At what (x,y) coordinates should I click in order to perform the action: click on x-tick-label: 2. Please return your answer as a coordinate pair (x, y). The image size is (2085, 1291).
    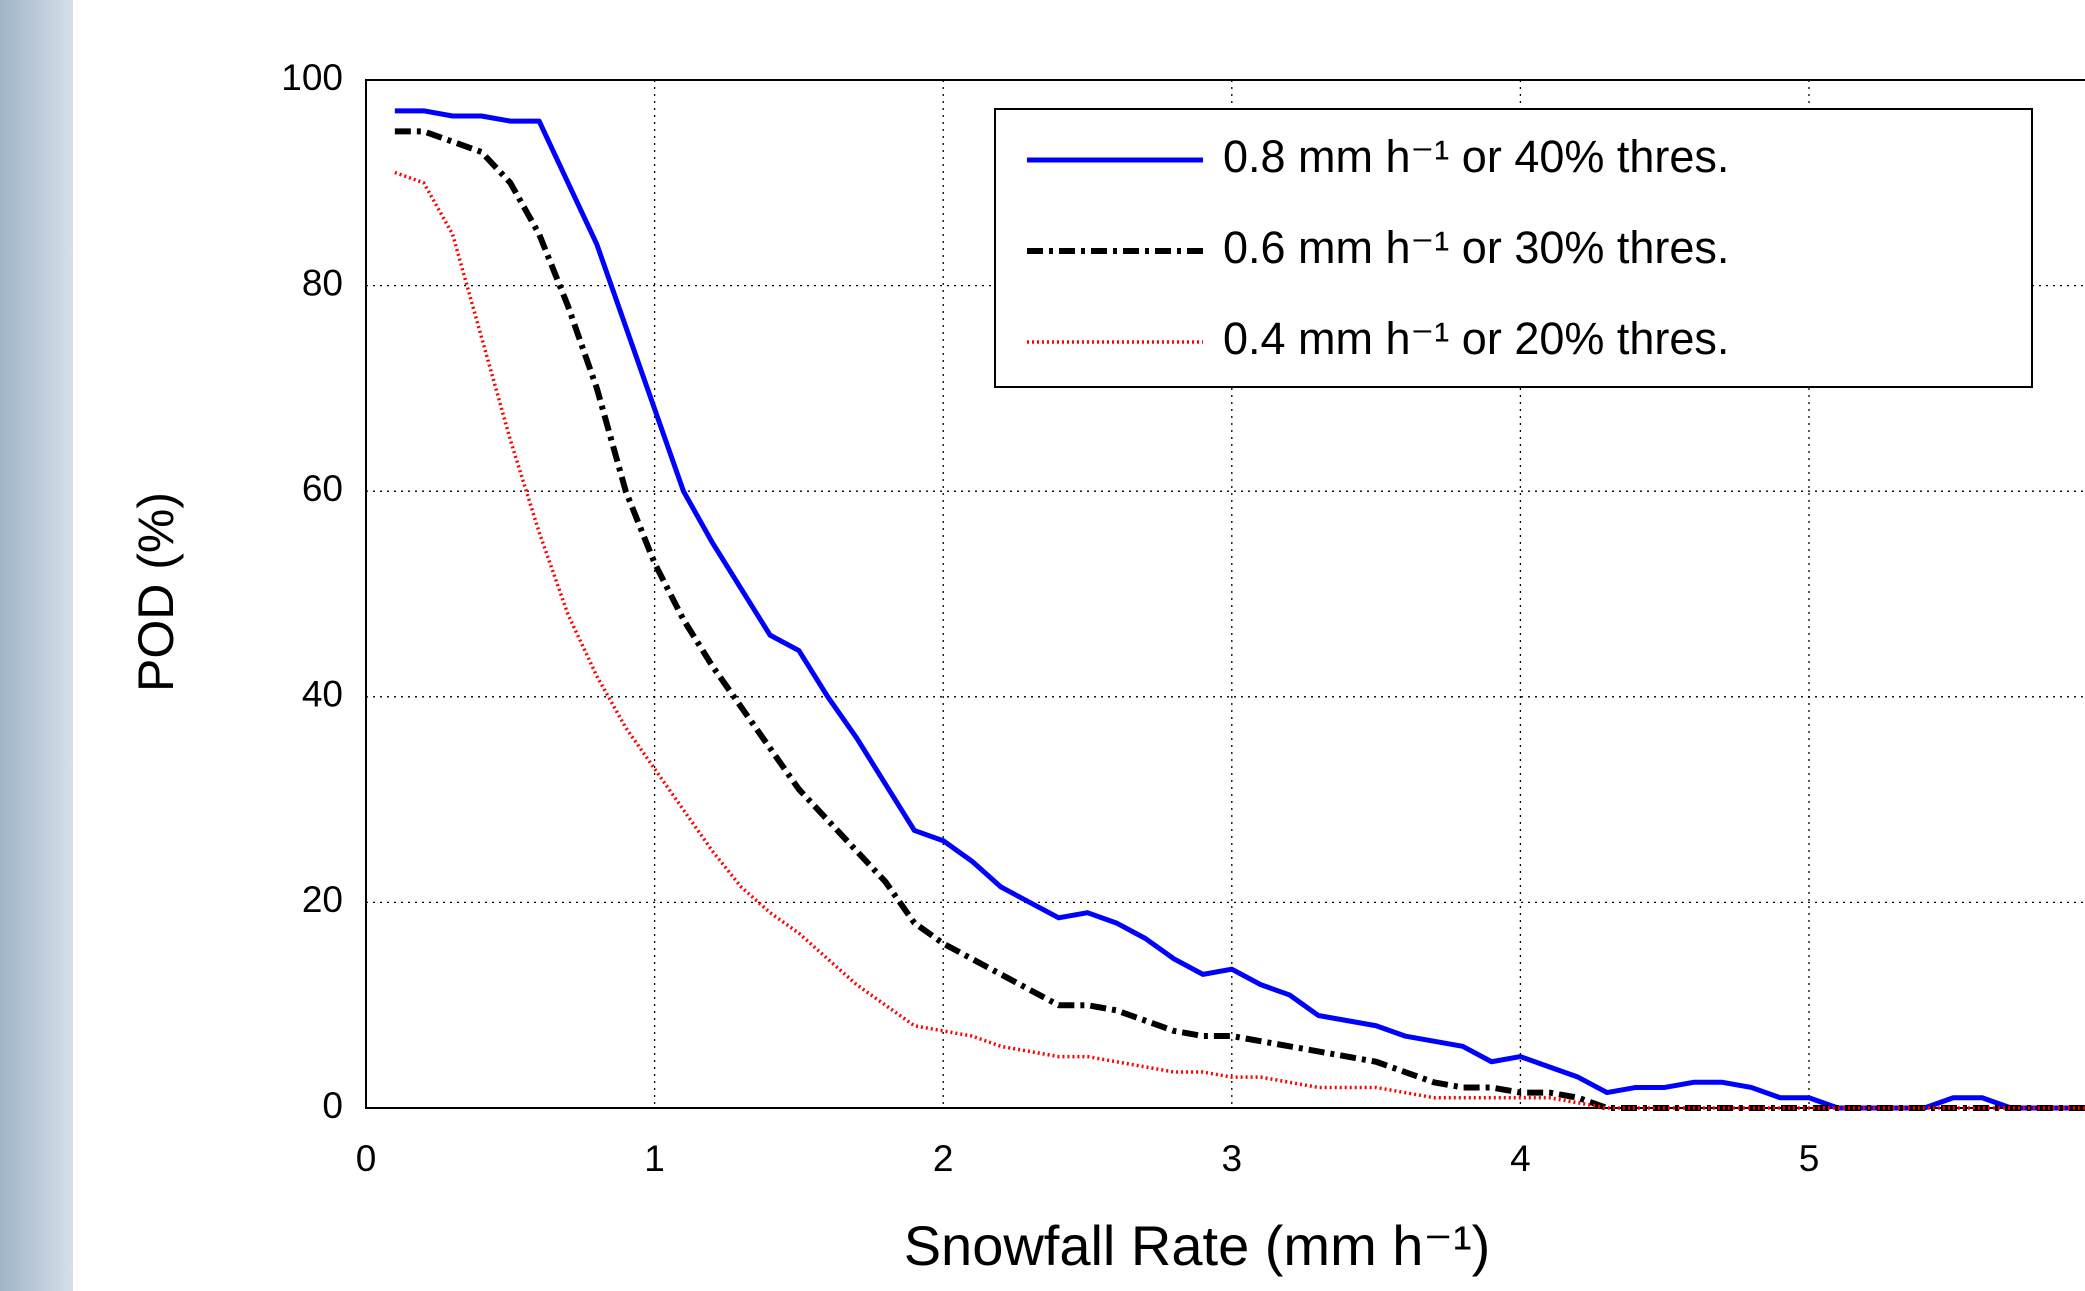
    Looking at the image, I should click on (943, 1158).